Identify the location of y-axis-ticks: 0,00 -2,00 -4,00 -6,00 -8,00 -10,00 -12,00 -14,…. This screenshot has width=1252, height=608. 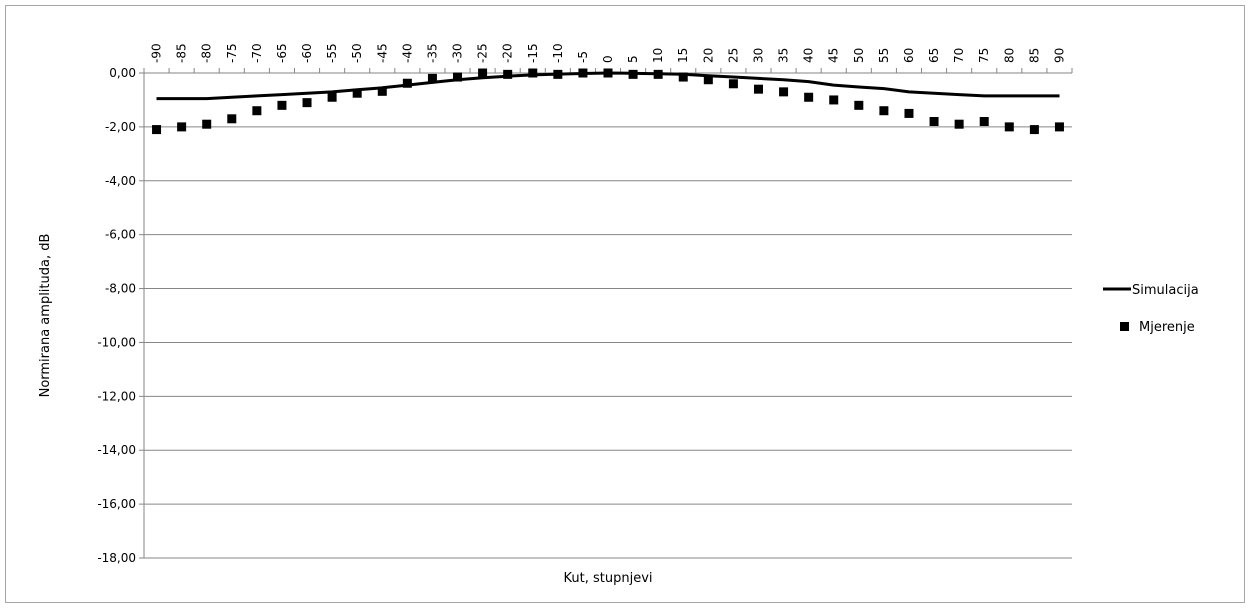
(116, 315).